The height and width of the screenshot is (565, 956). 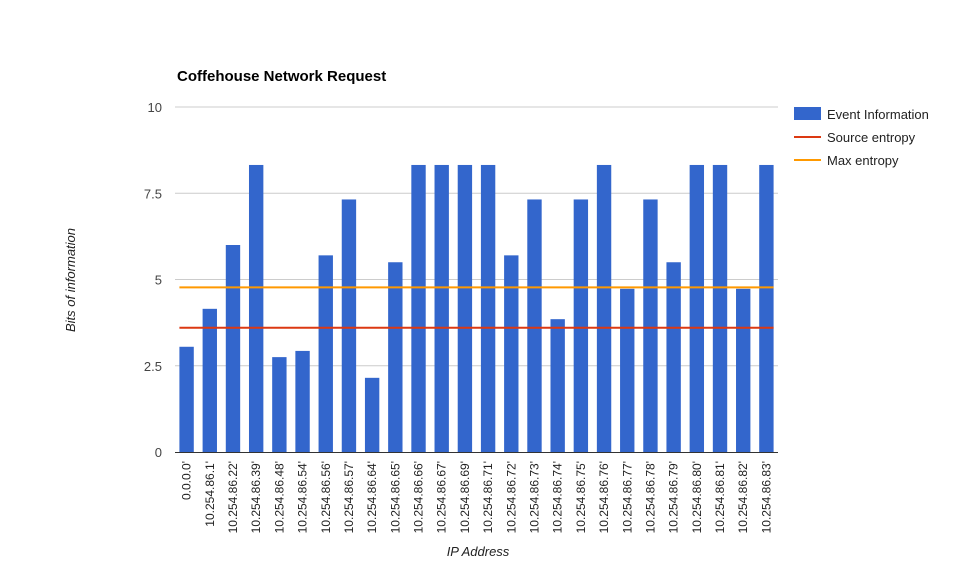 What do you see at coordinates (807, 113) in the screenshot?
I see `legend-swatch` at bounding box center [807, 113].